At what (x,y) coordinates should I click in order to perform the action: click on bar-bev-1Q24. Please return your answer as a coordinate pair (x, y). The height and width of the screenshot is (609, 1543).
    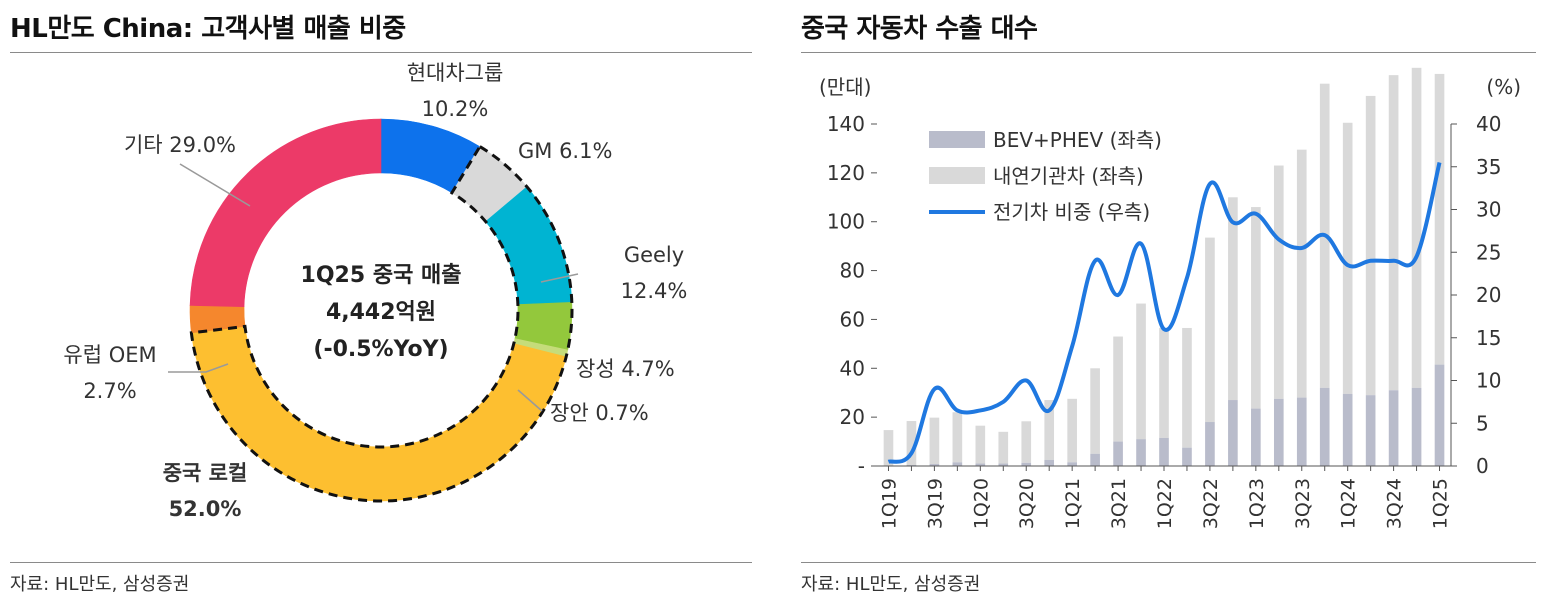
    Looking at the image, I should click on (1347, 429).